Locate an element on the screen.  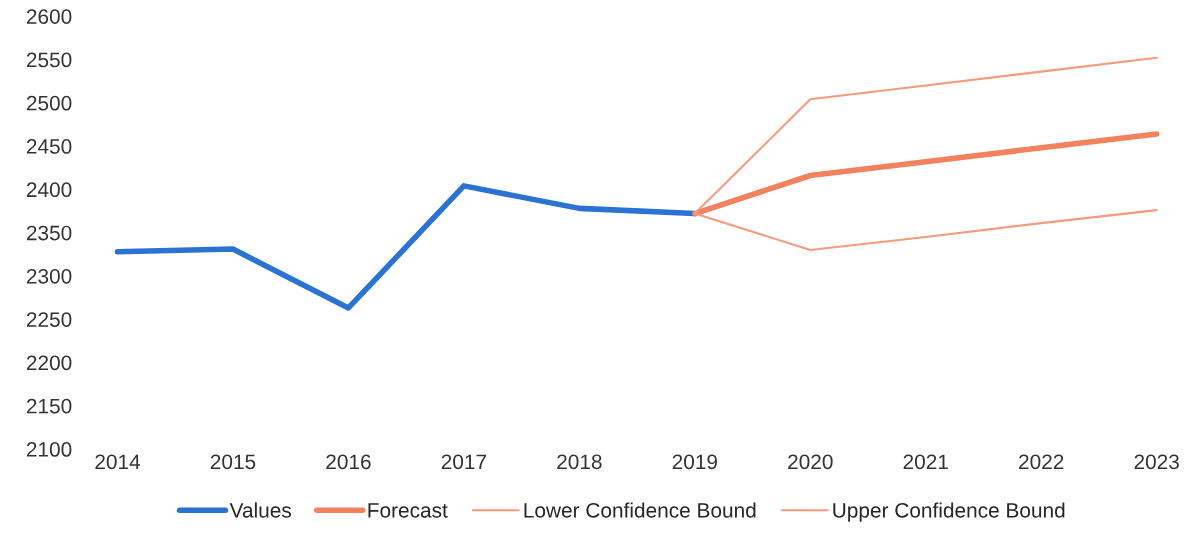
x-tick-label: 2021 is located at coordinates (925, 462).